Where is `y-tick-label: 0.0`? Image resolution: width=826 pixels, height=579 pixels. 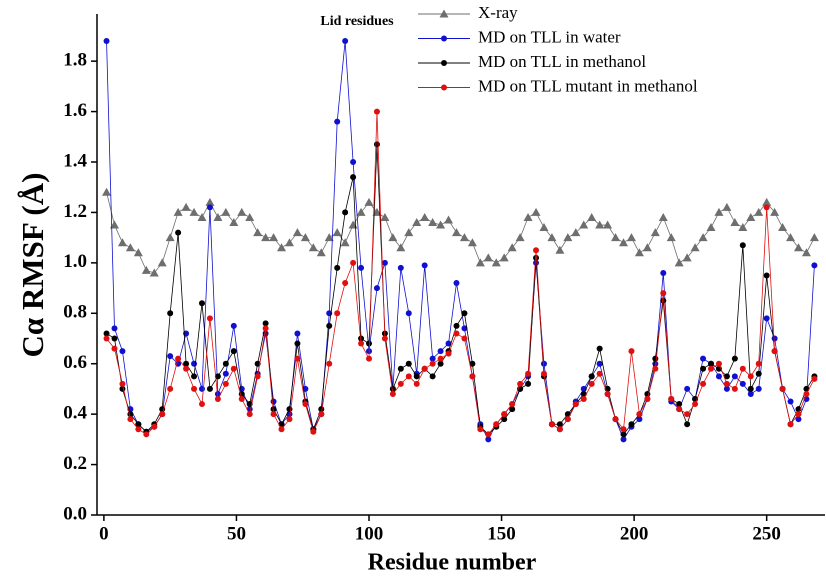
y-tick-label: 0.0 is located at coordinates (75, 513).